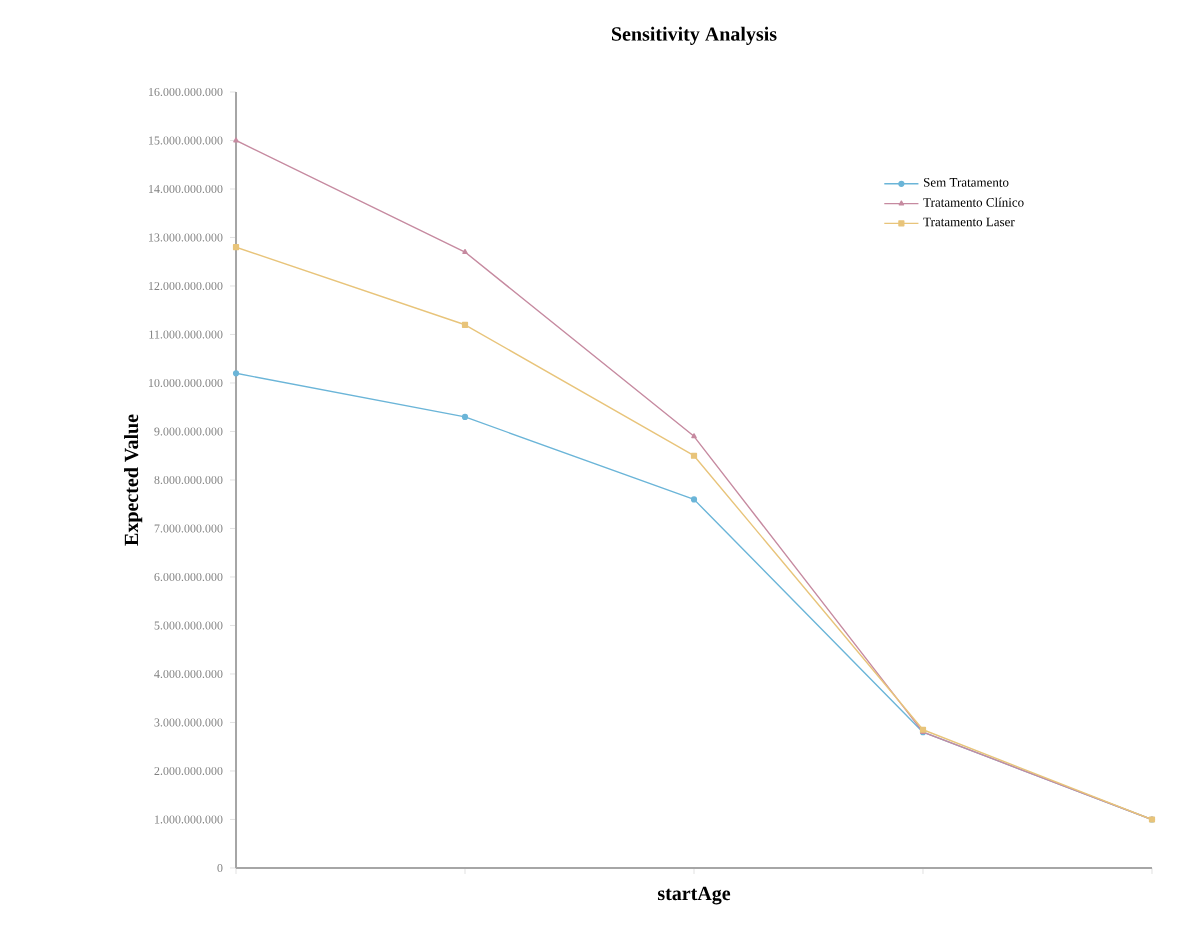 Image resolution: width=1188 pixels, height=952 pixels. Describe the element at coordinates (133, 480) in the screenshot. I see `y-axis-title: Expected Value` at that location.